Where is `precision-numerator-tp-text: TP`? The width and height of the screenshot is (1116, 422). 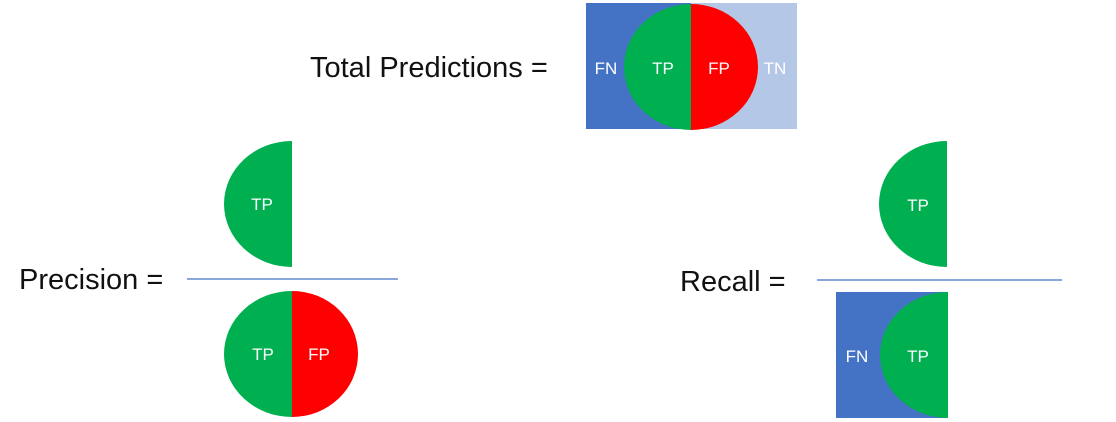
precision-numerator-tp-text: TP is located at coordinates (262, 204).